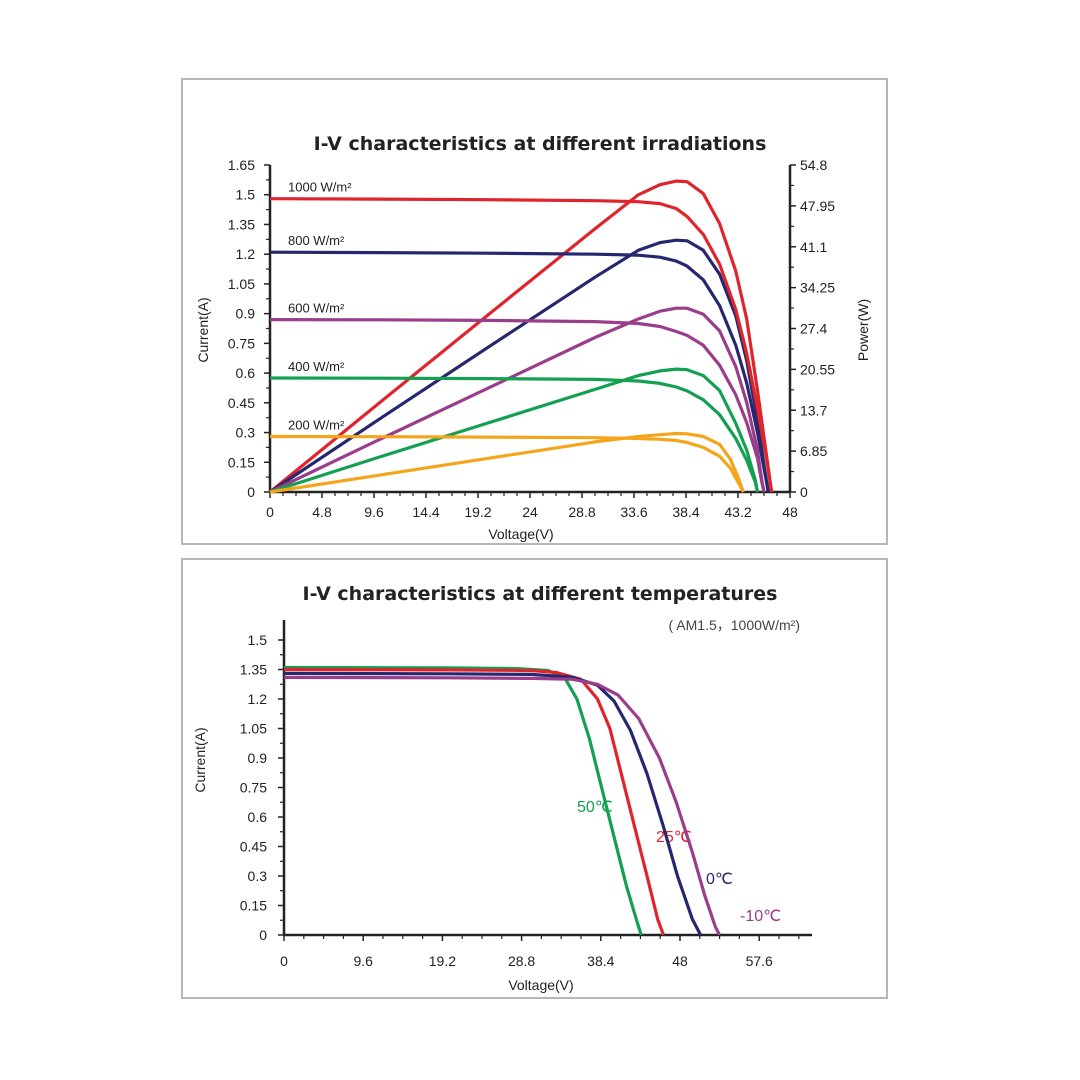 The width and height of the screenshot is (1080, 1080). Describe the element at coordinates (200, 759) in the screenshot. I see `chart-2-y-axis-label: Current(A)` at that location.